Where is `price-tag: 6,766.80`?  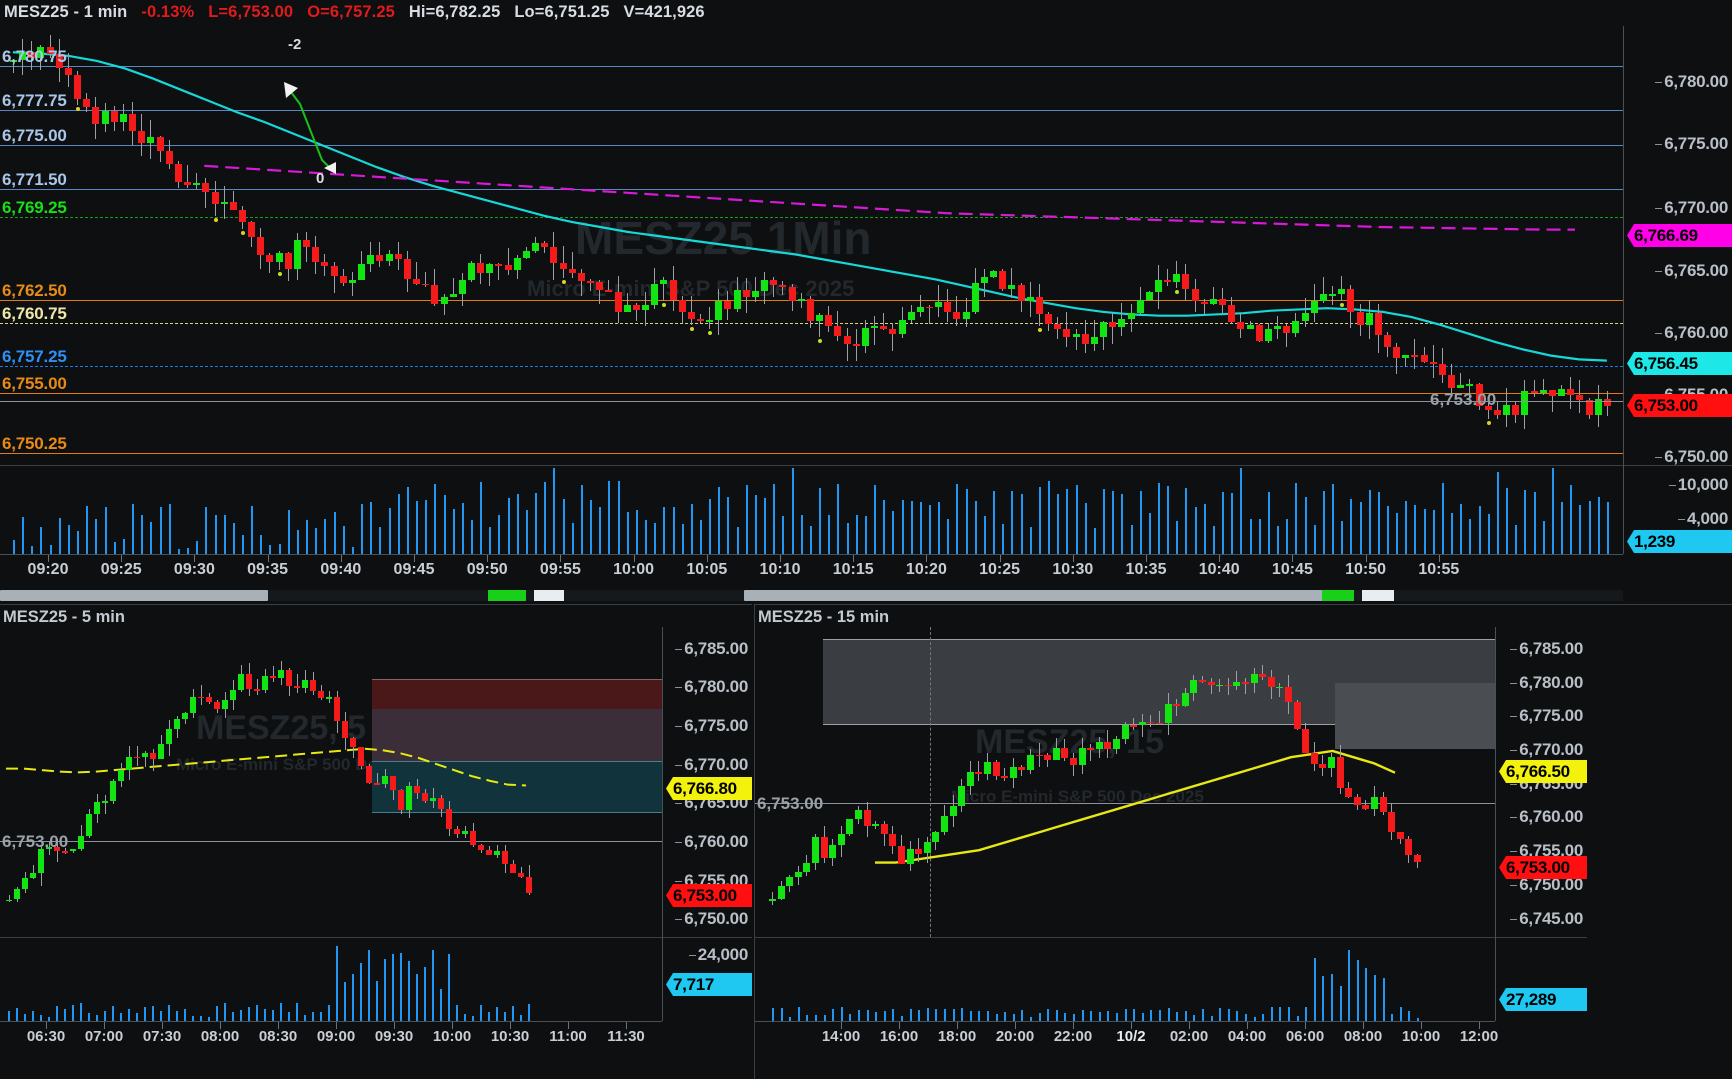
price-tag: 6,766.80 is located at coordinates (709, 788).